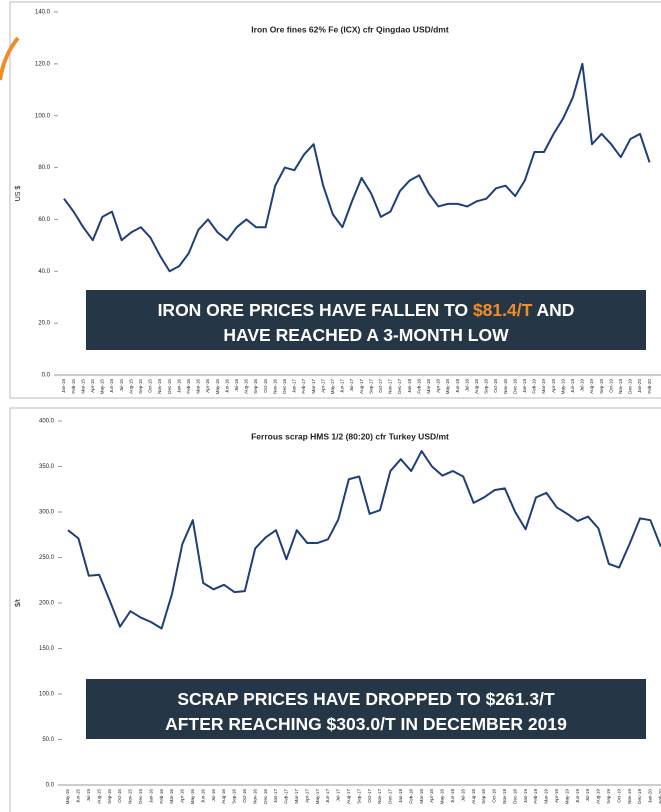 The image size is (661, 812). What do you see at coordinates (338, 795) in the screenshot?
I see `x-tick-label: Jul-17` at bounding box center [338, 795].